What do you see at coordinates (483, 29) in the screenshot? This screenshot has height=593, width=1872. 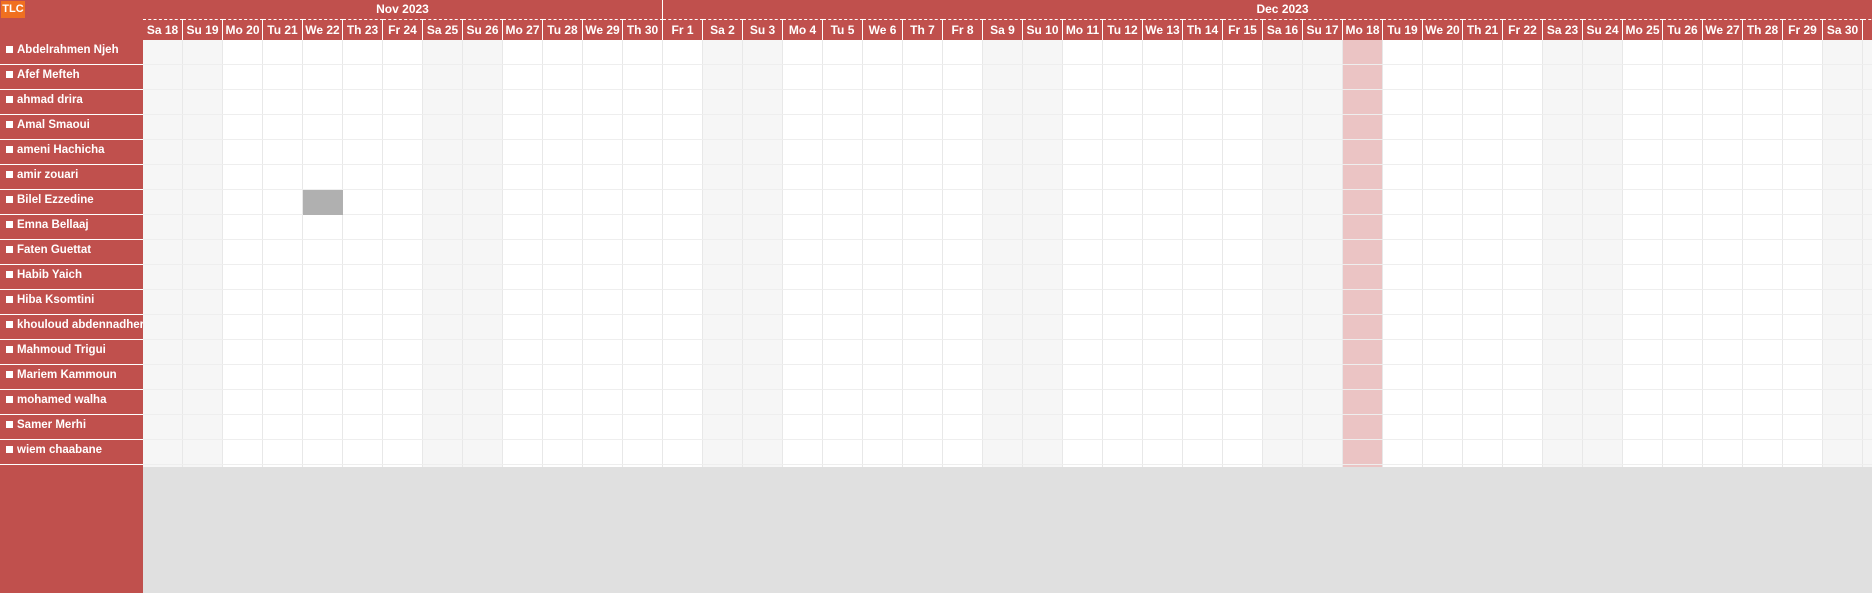 I see `day-header: Su 26` at bounding box center [483, 29].